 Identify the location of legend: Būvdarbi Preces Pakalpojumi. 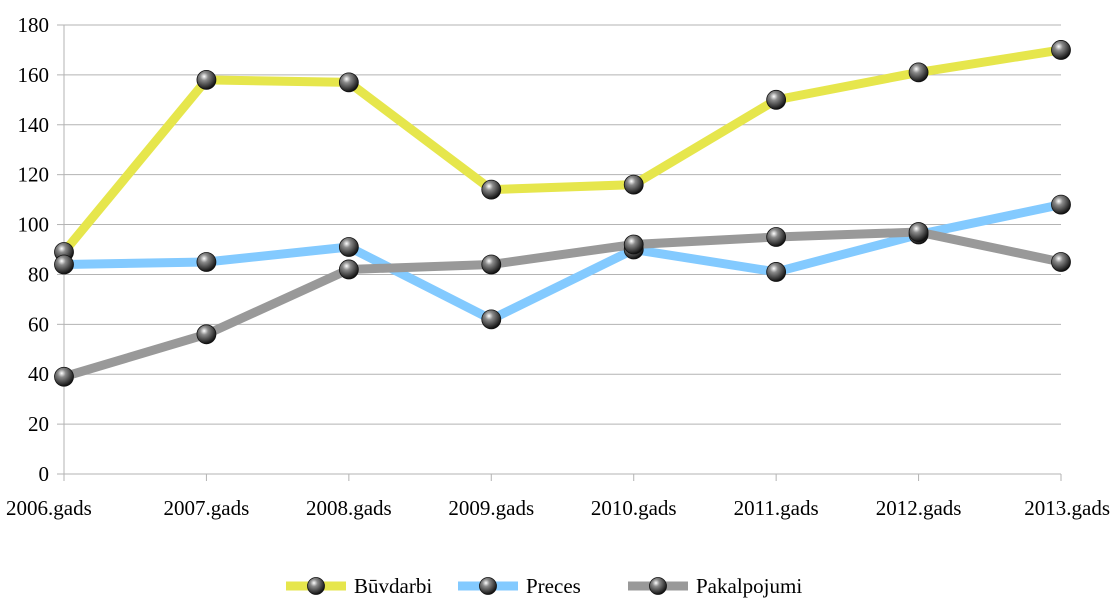
(544, 586).